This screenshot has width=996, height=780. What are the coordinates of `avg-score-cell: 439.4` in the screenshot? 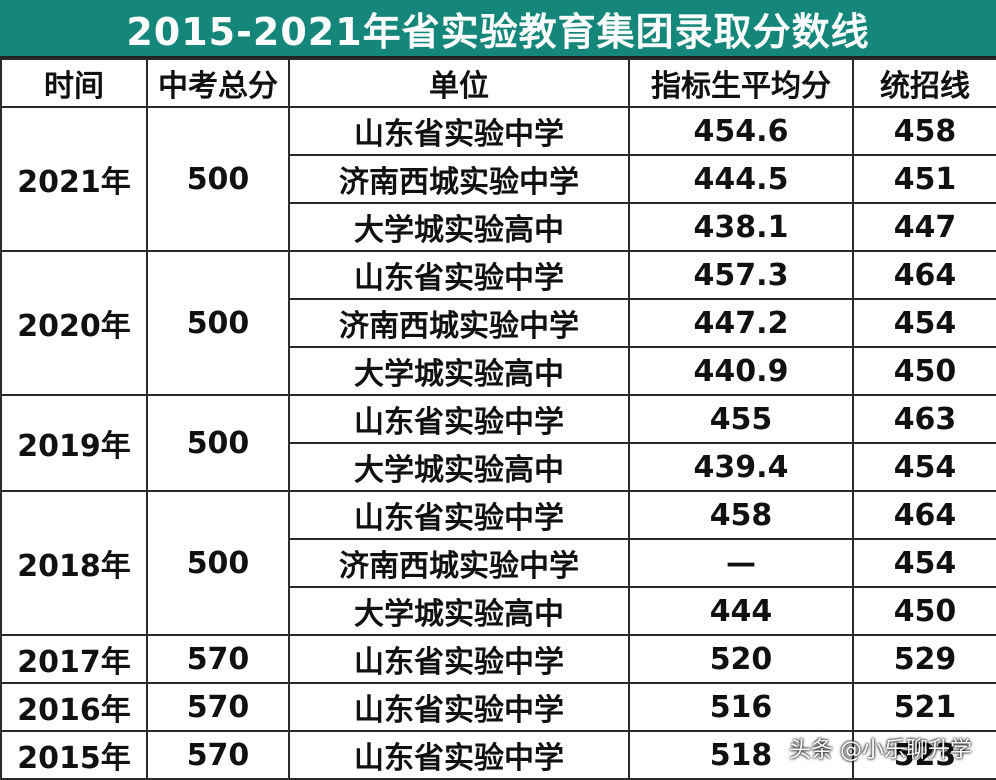 It's located at (741, 467).